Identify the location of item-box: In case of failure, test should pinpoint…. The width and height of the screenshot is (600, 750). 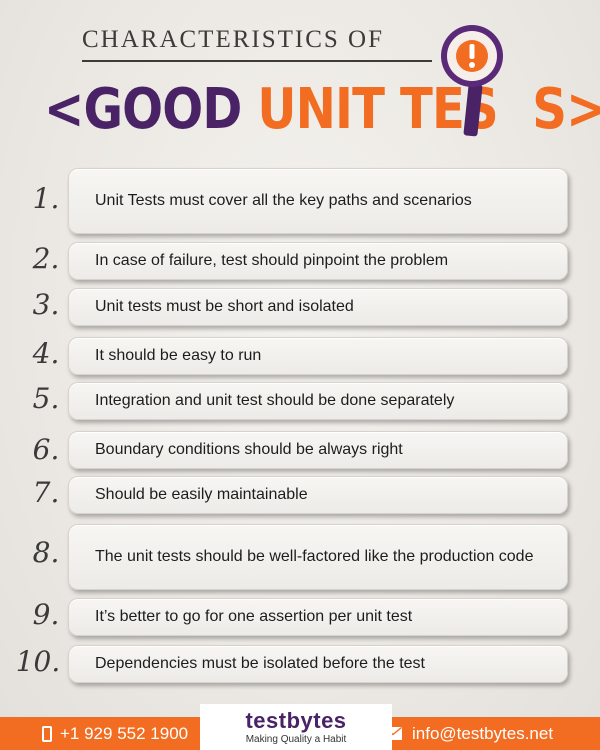
(318, 261).